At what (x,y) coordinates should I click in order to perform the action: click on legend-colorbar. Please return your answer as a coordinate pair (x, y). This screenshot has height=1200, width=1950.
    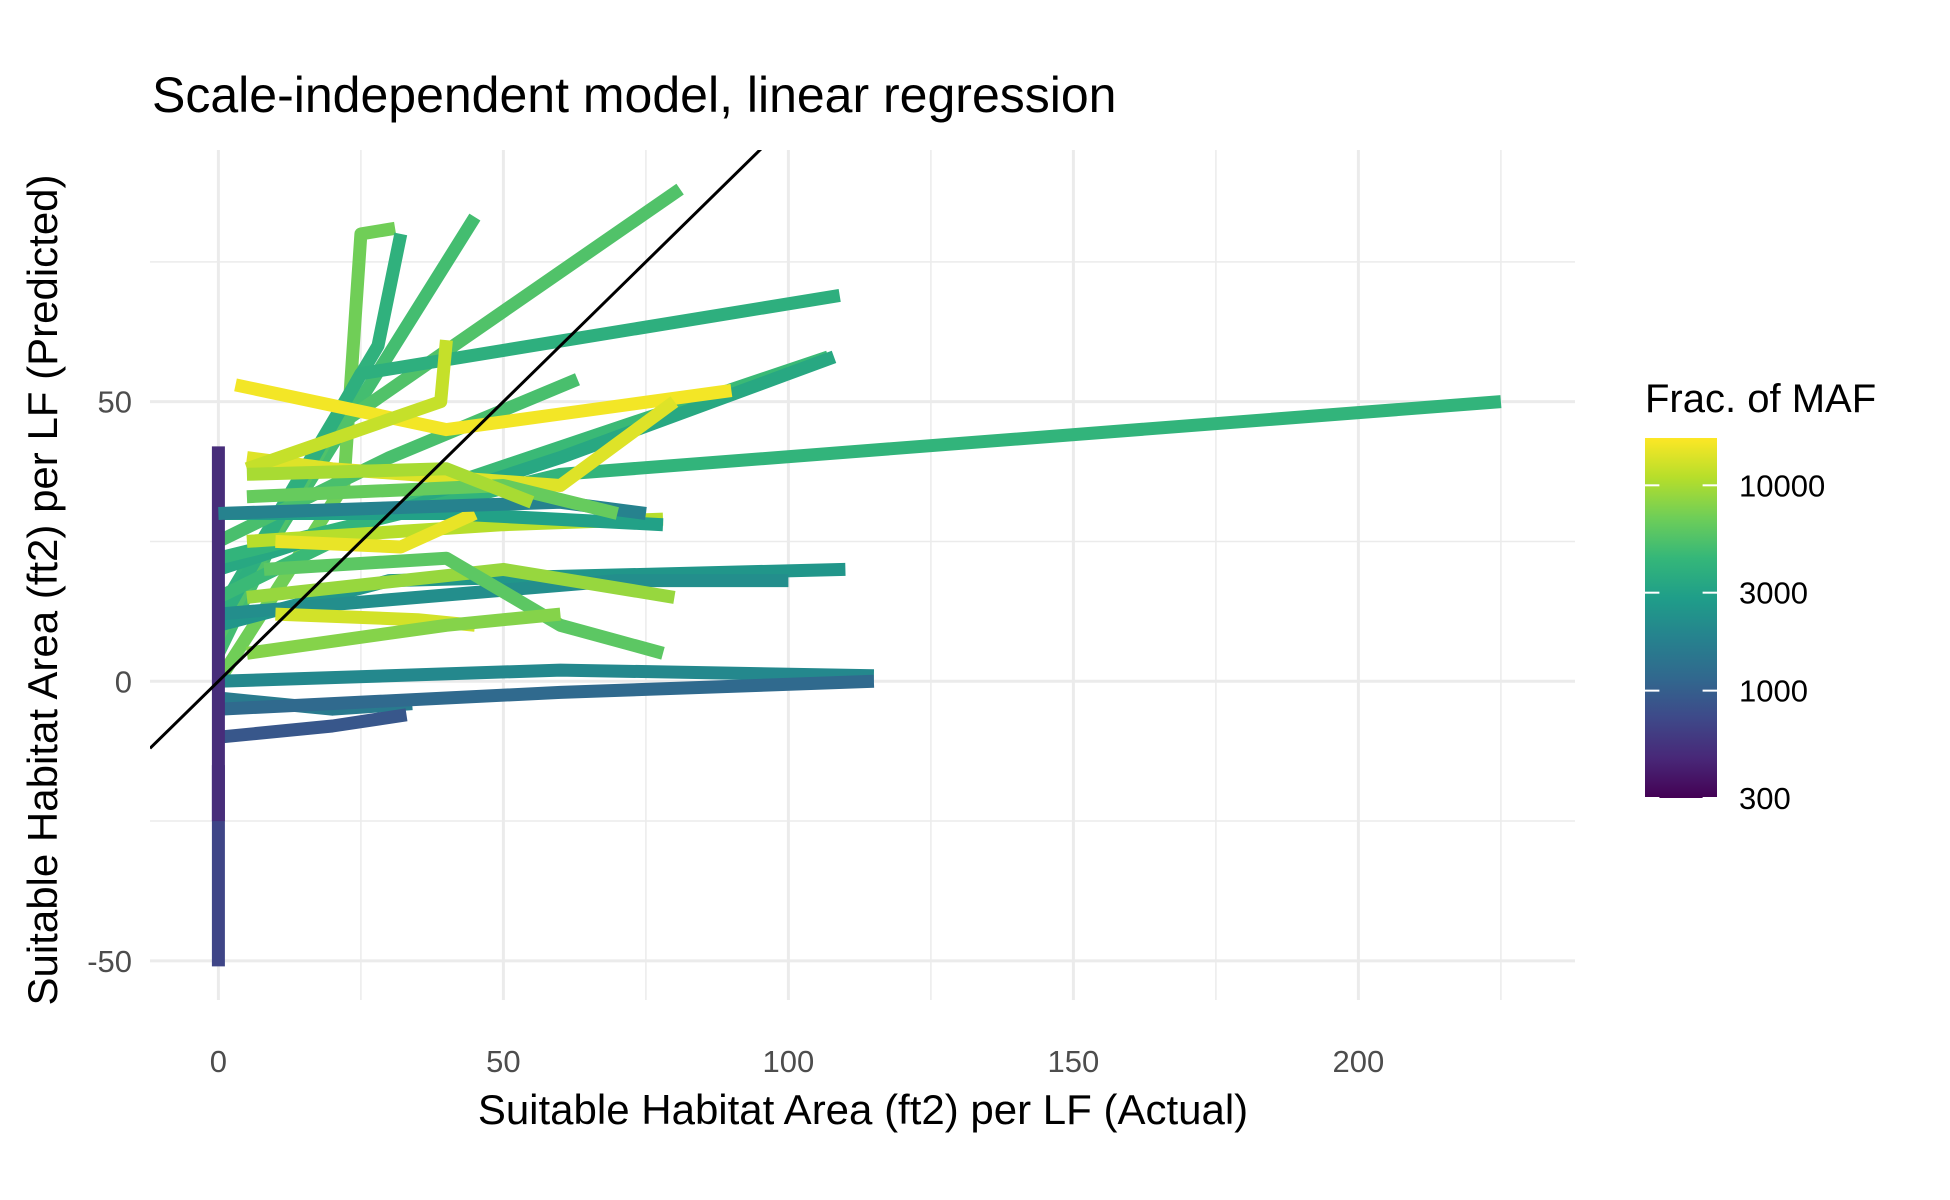
    Looking at the image, I should click on (1681, 618).